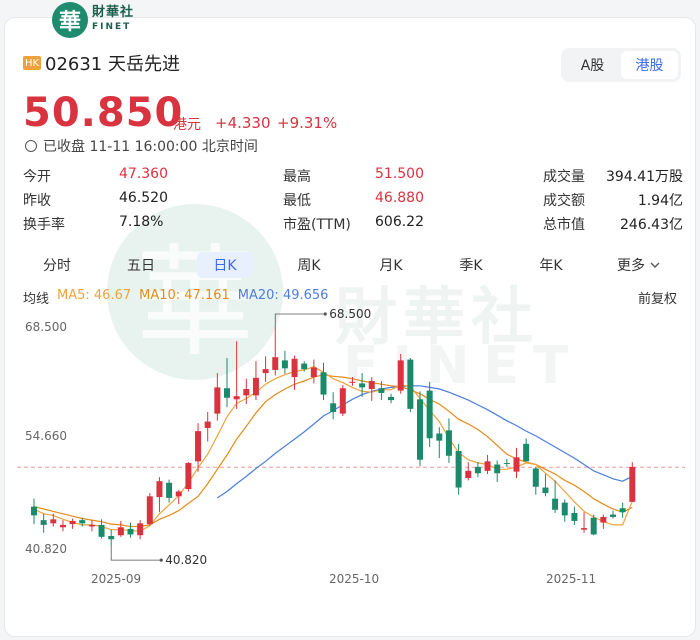 The width and height of the screenshot is (700, 640). Describe the element at coordinates (103, 113) in the screenshot. I see `current-price: 50.850` at that location.